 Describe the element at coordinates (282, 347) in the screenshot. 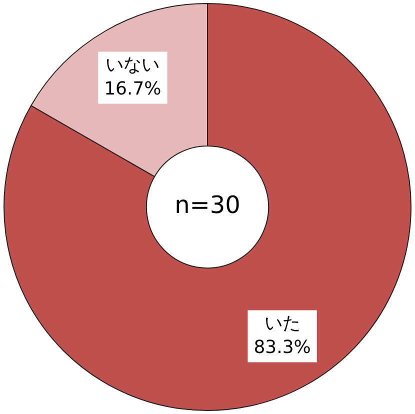

I see `data-label: 83.3%` at that location.